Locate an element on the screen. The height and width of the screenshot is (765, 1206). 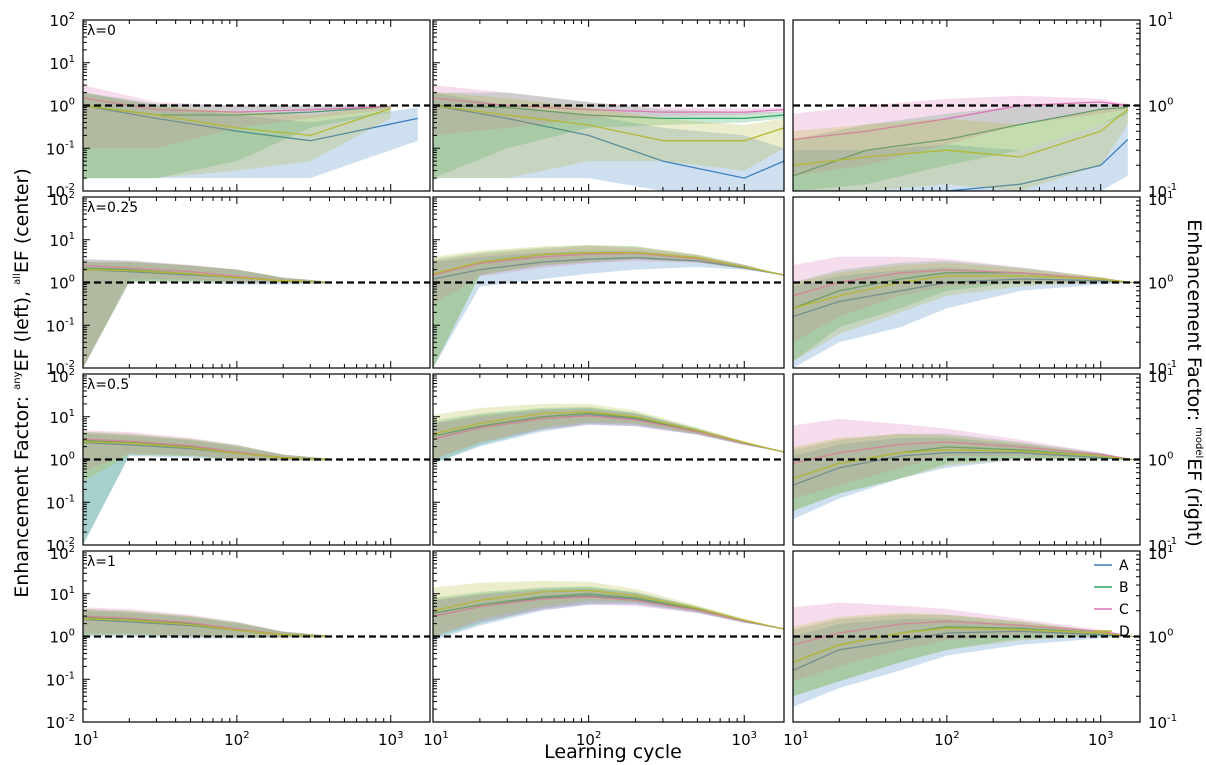
panel-r3-left: 10⁻² 10⁻¹ 10⁰ 10¹ 10² 10¹ 10² 10³ λ=1 is located at coordinates (238, 646).